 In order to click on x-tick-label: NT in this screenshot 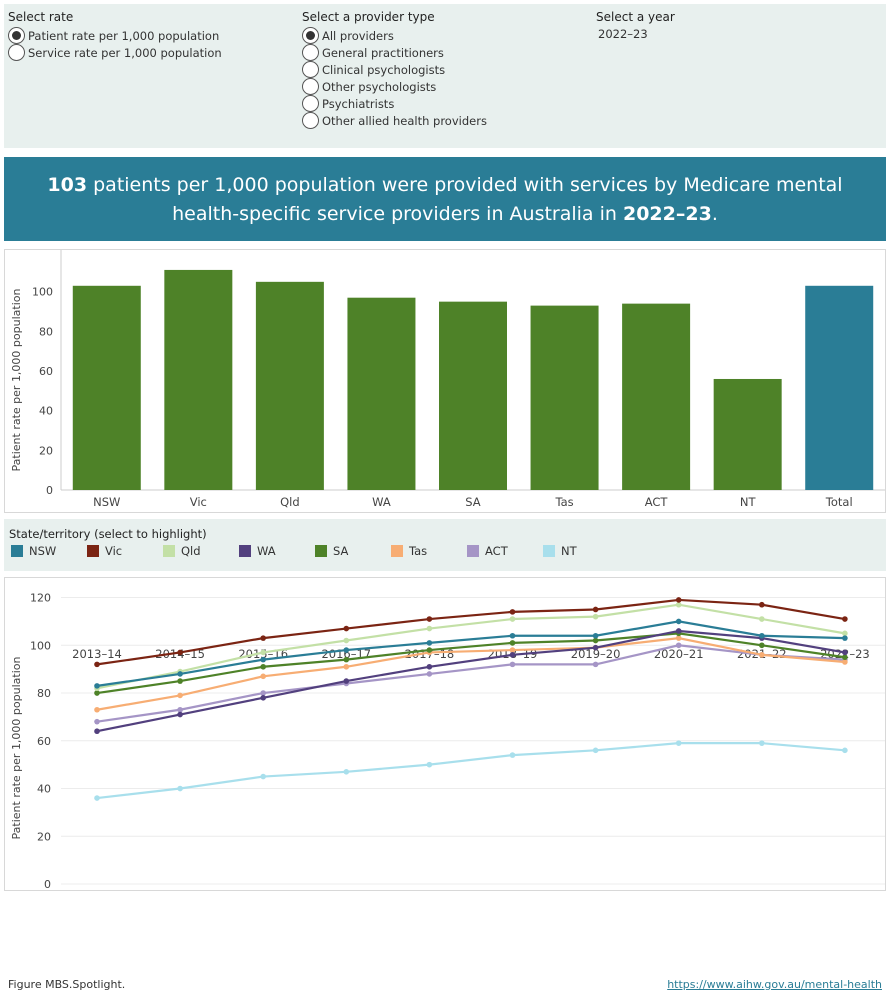, I will do `click(748, 502)`.